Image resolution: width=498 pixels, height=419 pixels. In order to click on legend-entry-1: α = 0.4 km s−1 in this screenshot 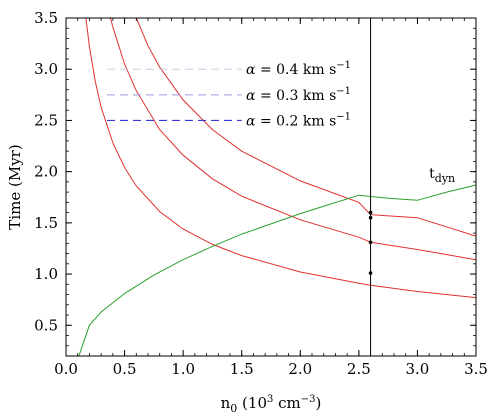, I will do `click(298, 69)`.